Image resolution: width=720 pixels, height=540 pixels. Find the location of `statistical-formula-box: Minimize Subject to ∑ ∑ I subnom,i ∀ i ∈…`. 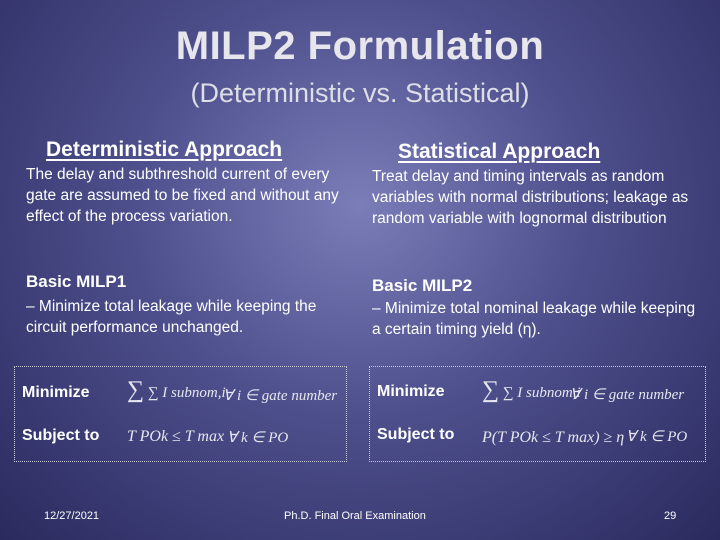

statistical-formula-box: Minimize Subject to ∑ ∑ I subnom,i ∀ i ∈… is located at coordinates (537, 414).